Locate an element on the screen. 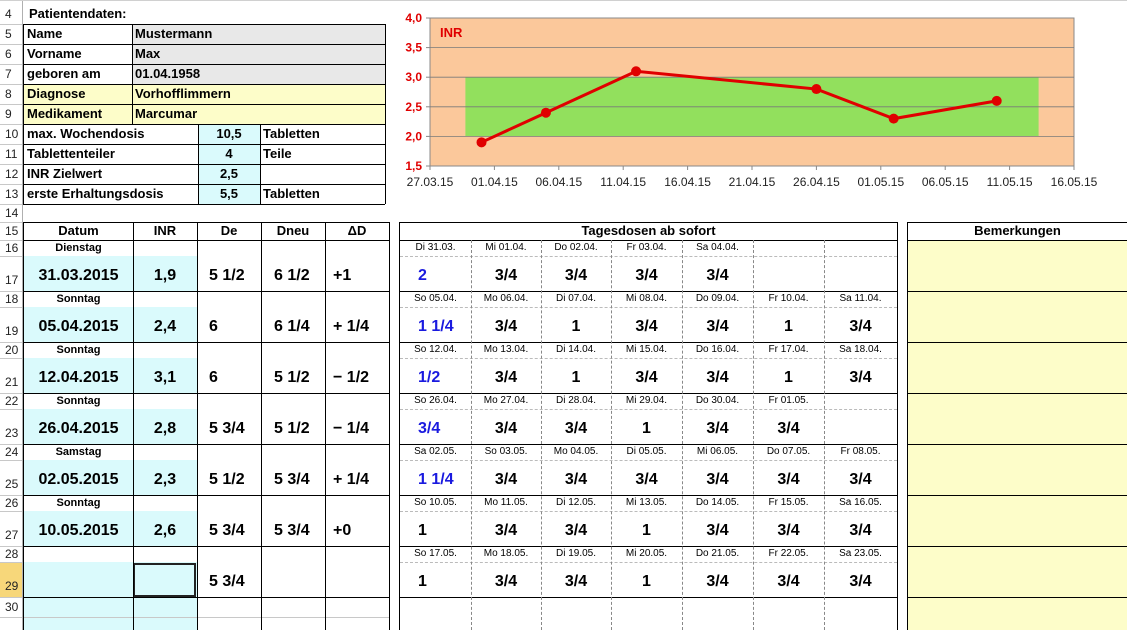 Image resolution: width=1127 pixels, height=630 pixels. day-label: Mi 13.05. is located at coordinates (646, 502).